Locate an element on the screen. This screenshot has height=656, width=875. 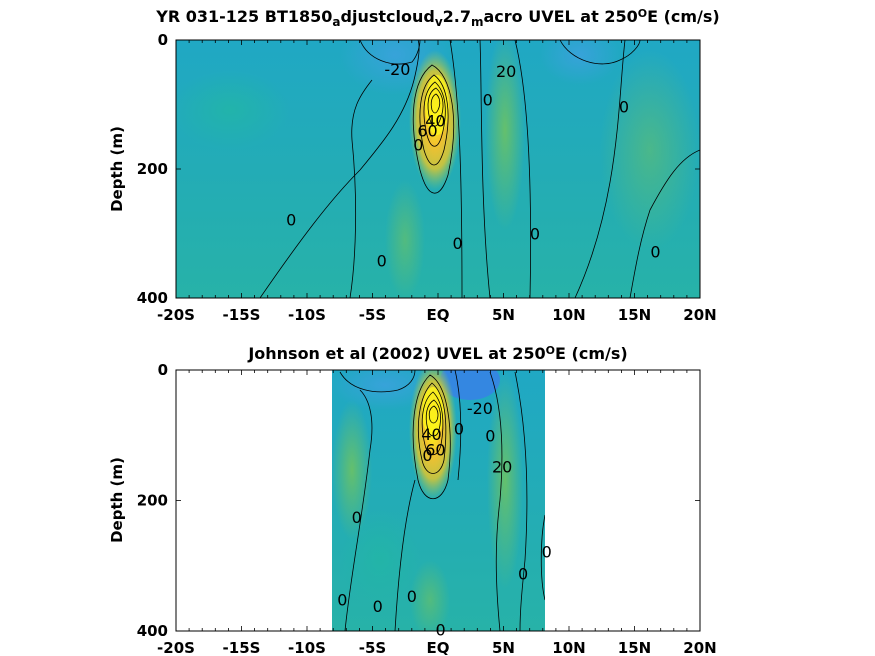
title-part: Johnson et al (2002) UVEL at 250 is located at coordinates (396, 353).